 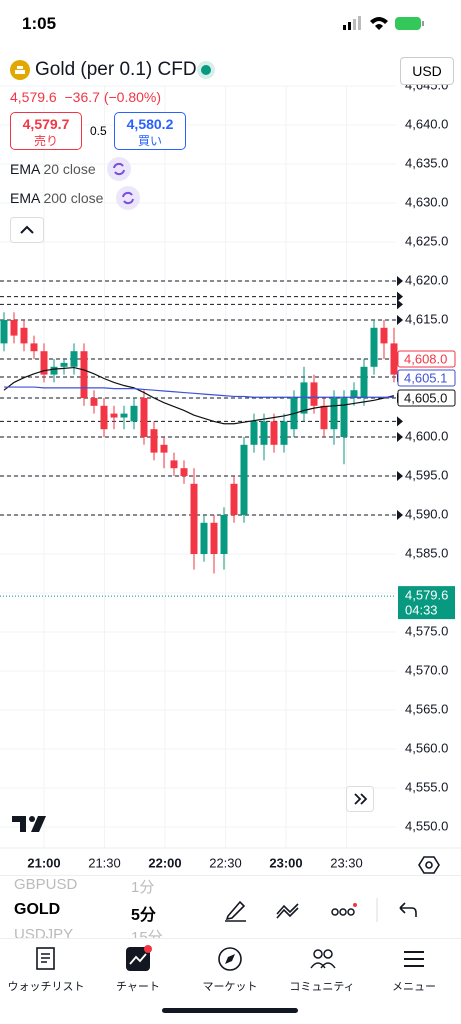 I want to click on change-pct: (−0.80%), so click(x=132, y=97).